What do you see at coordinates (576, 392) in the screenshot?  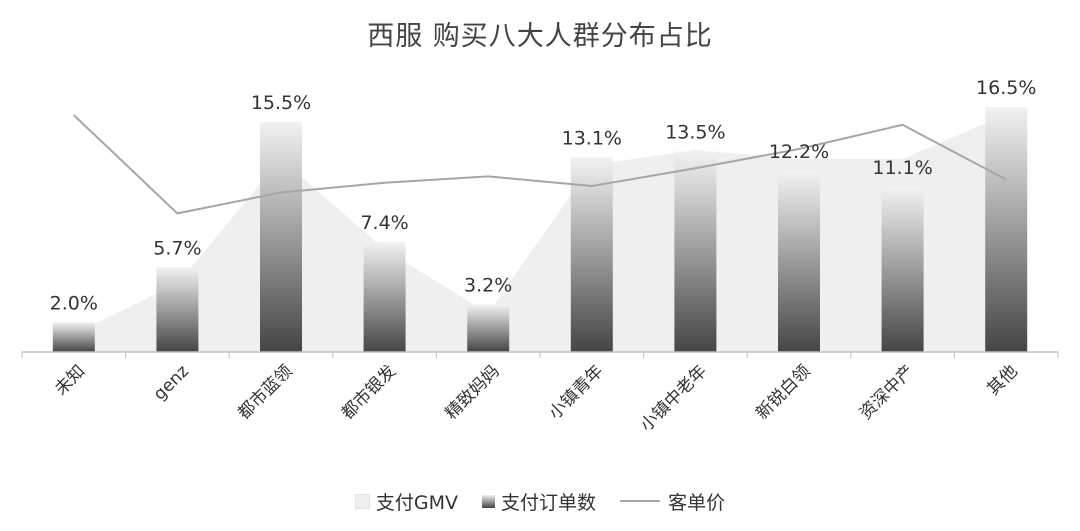 I see `x-tick-label: 小镇青年` at bounding box center [576, 392].